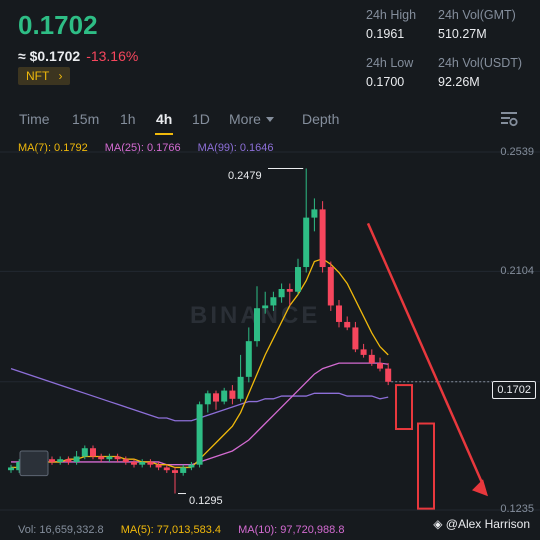 The image size is (540, 540). Describe the element at coordinates (235, 148) in the screenshot. I see `ma99-label: MA(99): 0.1646` at that location.